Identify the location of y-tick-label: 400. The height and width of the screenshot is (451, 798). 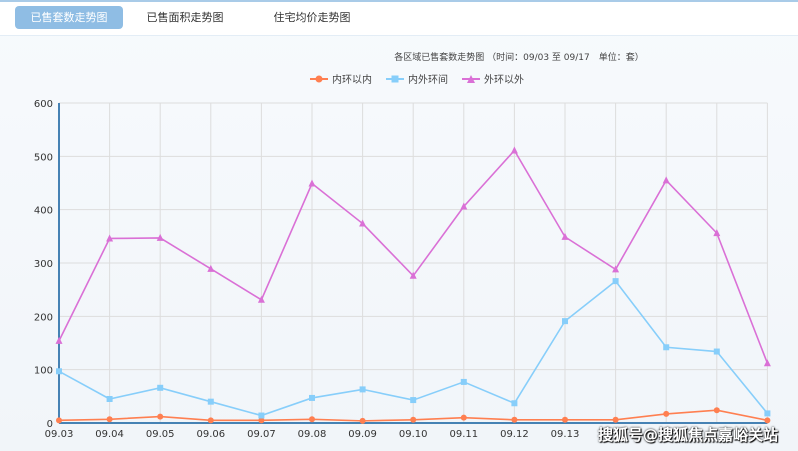
(43, 211).